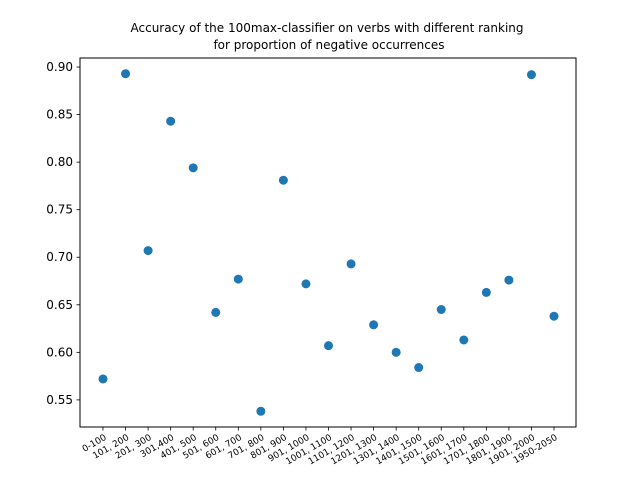 Image resolution: width=640 pixels, height=484 pixels. What do you see at coordinates (59, 352) in the screenshot?
I see `y-tick-label: 0.60` at bounding box center [59, 352].